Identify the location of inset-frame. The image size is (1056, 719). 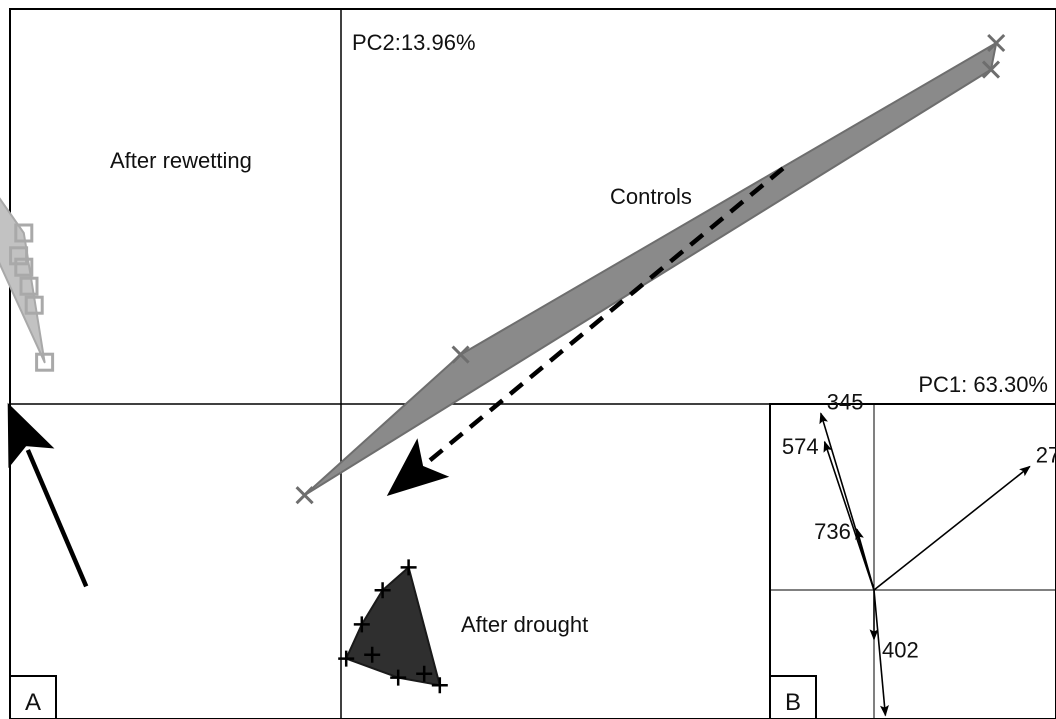
(912, 561).